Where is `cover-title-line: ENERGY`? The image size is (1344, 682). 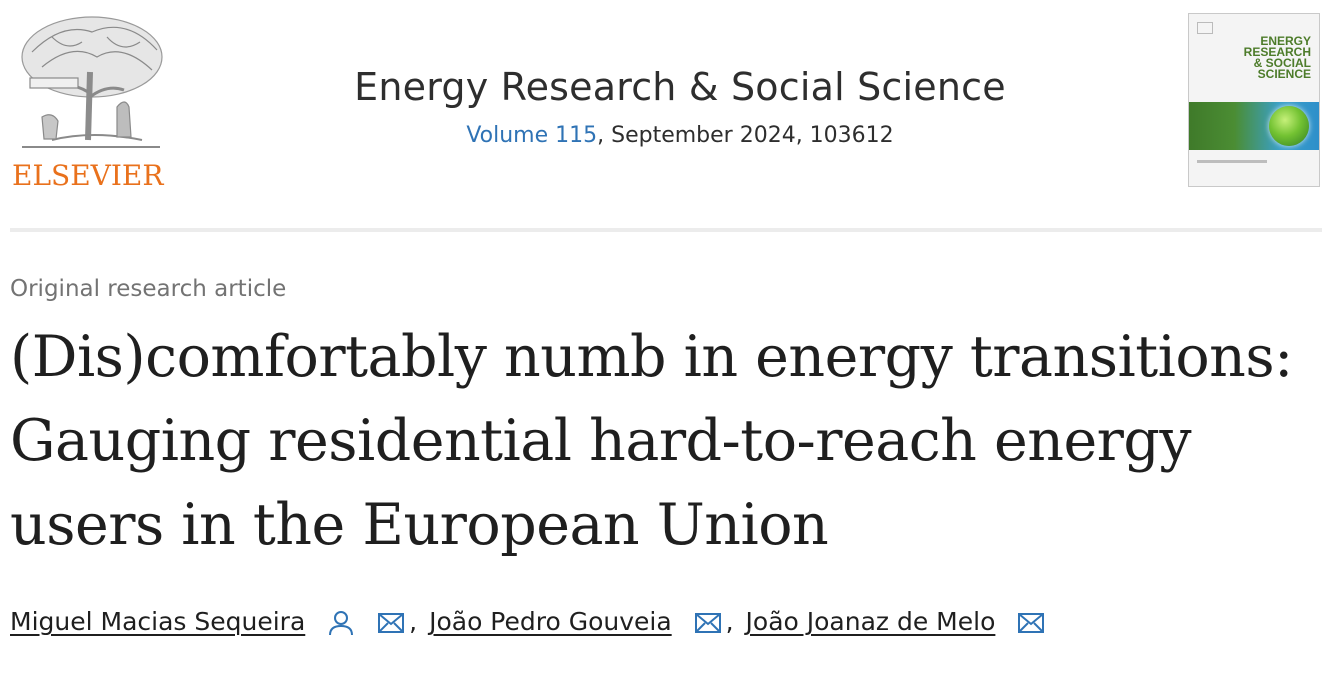
cover-title-line: ENERGY is located at coordinates (1285, 41).